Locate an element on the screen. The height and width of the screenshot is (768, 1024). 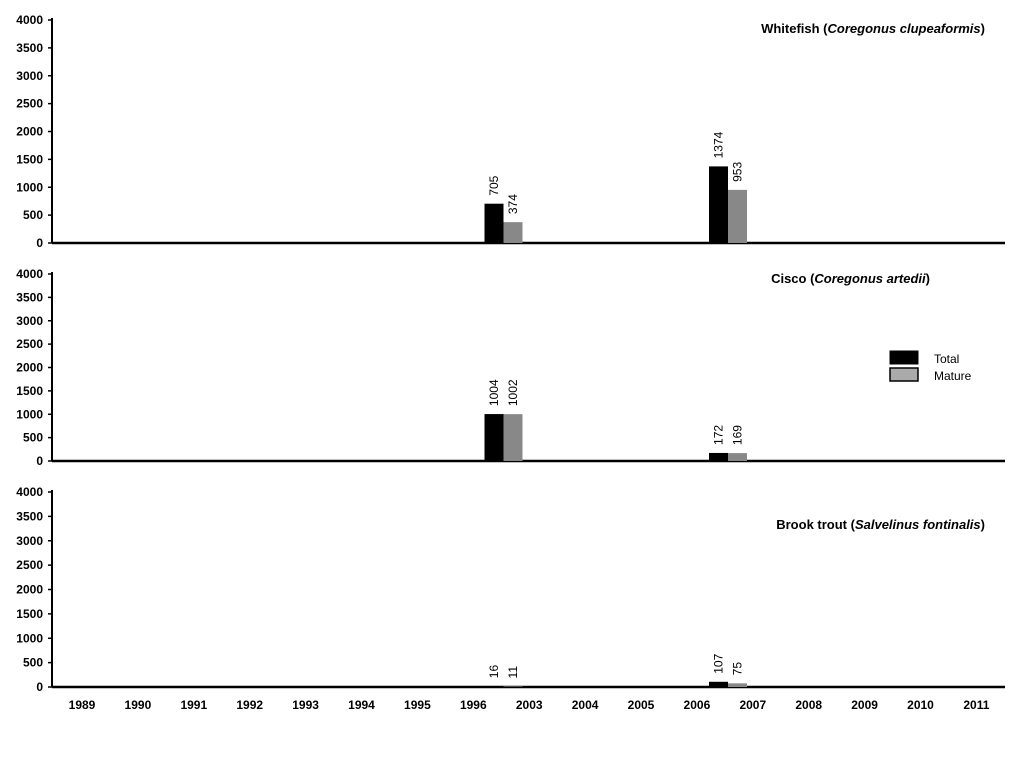
data-label-mature-2004: 1002 is located at coordinates (513, 392).